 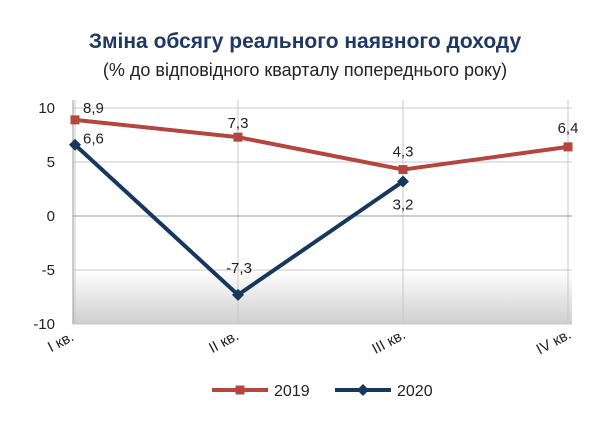 I want to click on data-label: 7,3, so click(x=238, y=123).